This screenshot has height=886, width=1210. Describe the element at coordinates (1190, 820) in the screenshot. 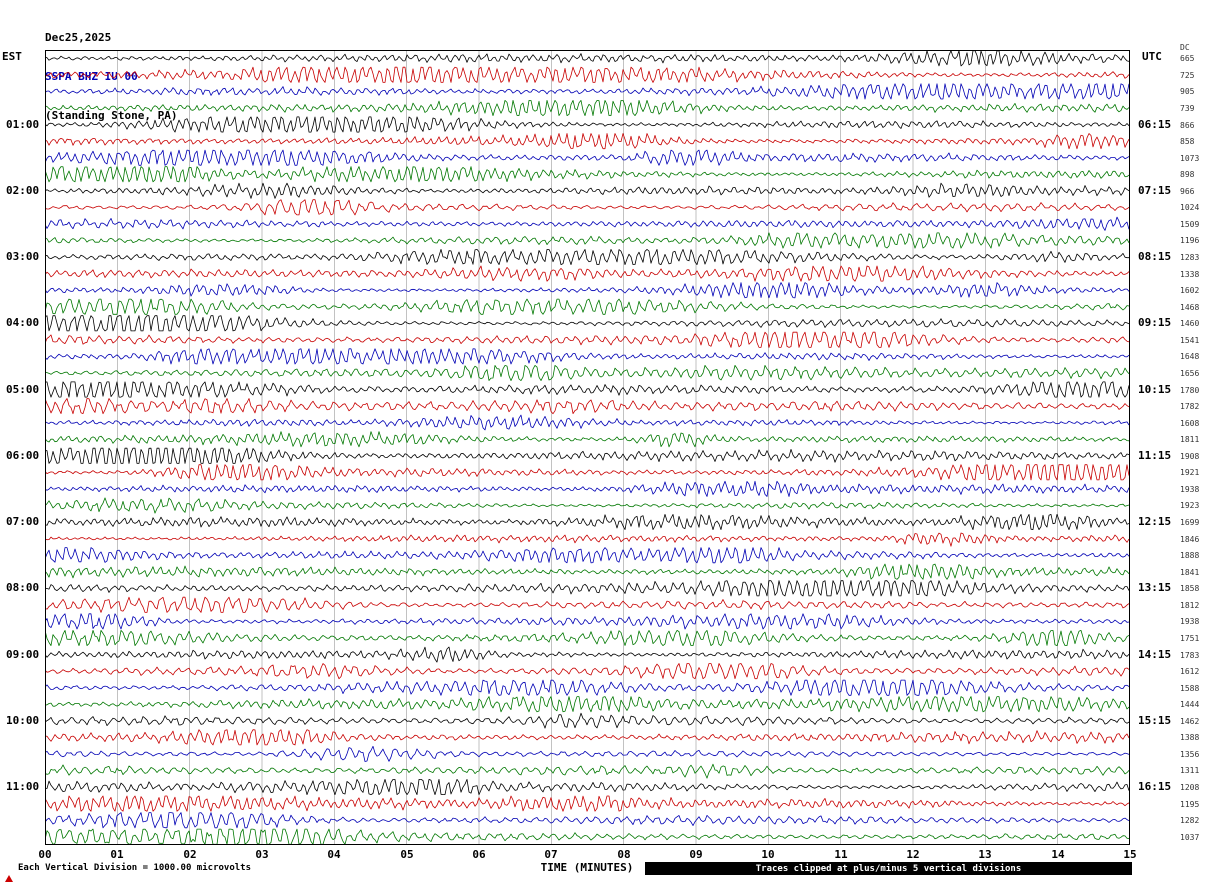

I see `dc-value: 1282` at that location.